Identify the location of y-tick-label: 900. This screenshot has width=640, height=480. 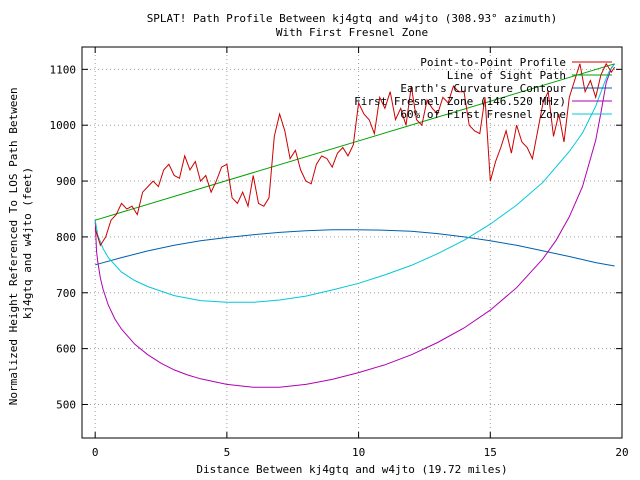
(66, 181).